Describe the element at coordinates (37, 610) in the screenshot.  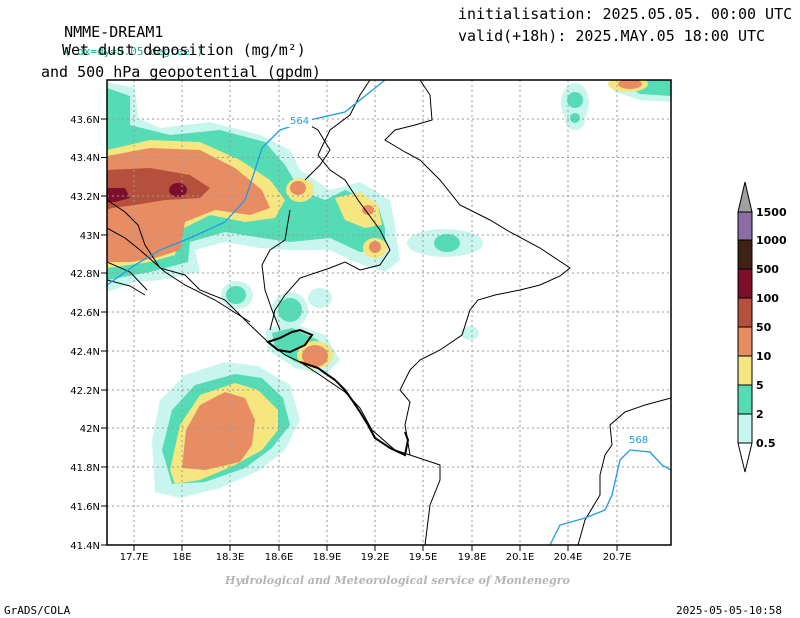
I see `footer-left: GrADS/COLA` at that location.